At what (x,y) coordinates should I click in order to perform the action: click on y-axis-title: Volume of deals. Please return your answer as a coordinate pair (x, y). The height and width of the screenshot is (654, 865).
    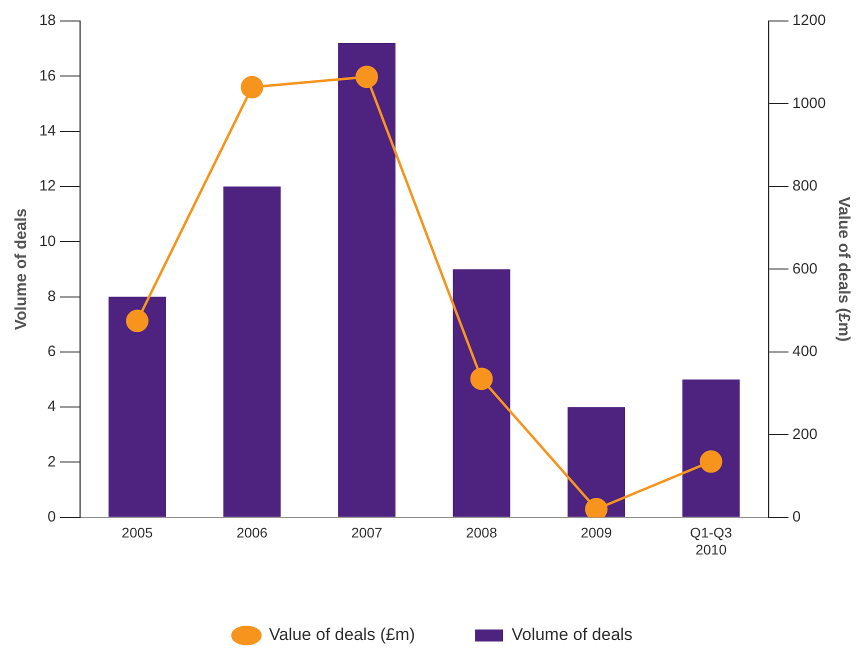
    Looking at the image, I should click on (21, 269).